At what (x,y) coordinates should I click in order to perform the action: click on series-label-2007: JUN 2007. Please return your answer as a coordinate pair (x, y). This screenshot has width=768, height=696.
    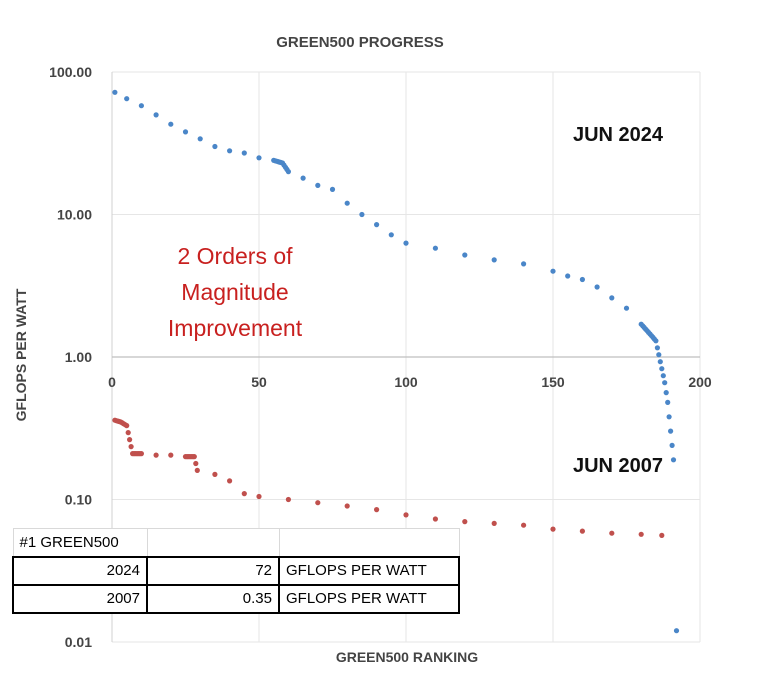
    Looking at the image, I should click on (618, 466).